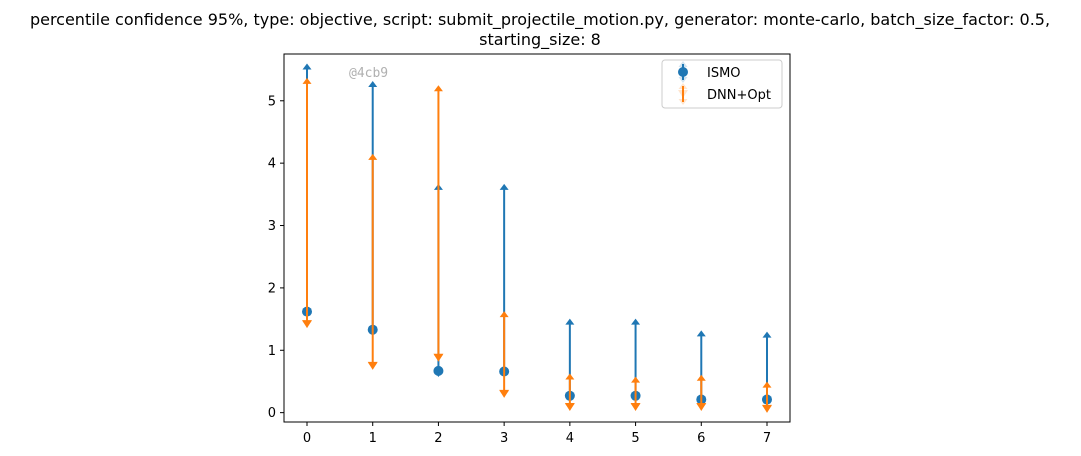 The height and width of the screenshot is (456, 1081). I want to click on ismo-point, so click(438, 370).